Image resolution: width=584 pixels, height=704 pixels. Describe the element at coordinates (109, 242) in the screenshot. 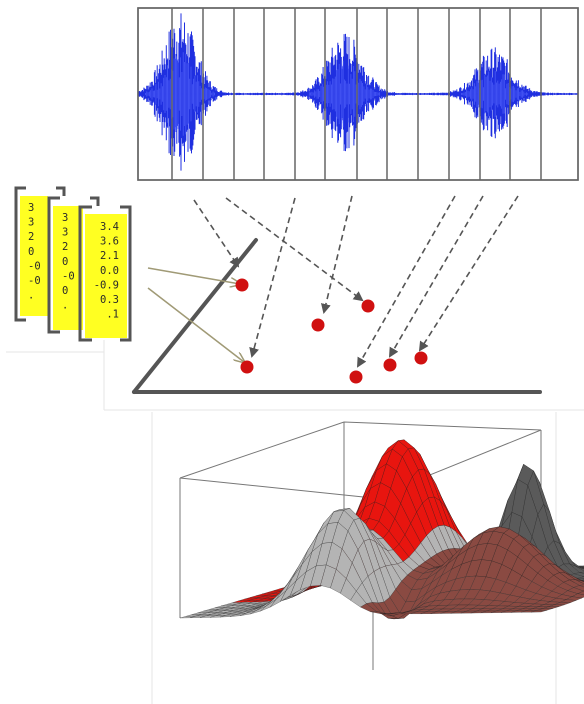

I see `vector-value: 3.6` at that location.